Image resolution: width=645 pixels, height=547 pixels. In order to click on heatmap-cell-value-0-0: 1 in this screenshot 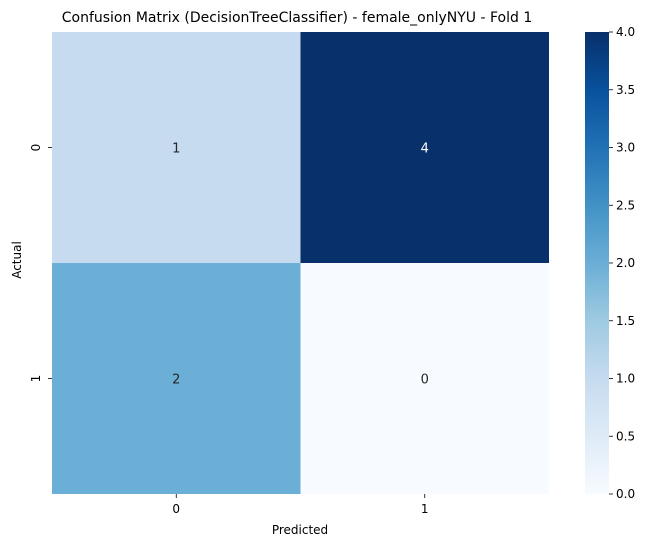, I will do `click(176, 149)`.